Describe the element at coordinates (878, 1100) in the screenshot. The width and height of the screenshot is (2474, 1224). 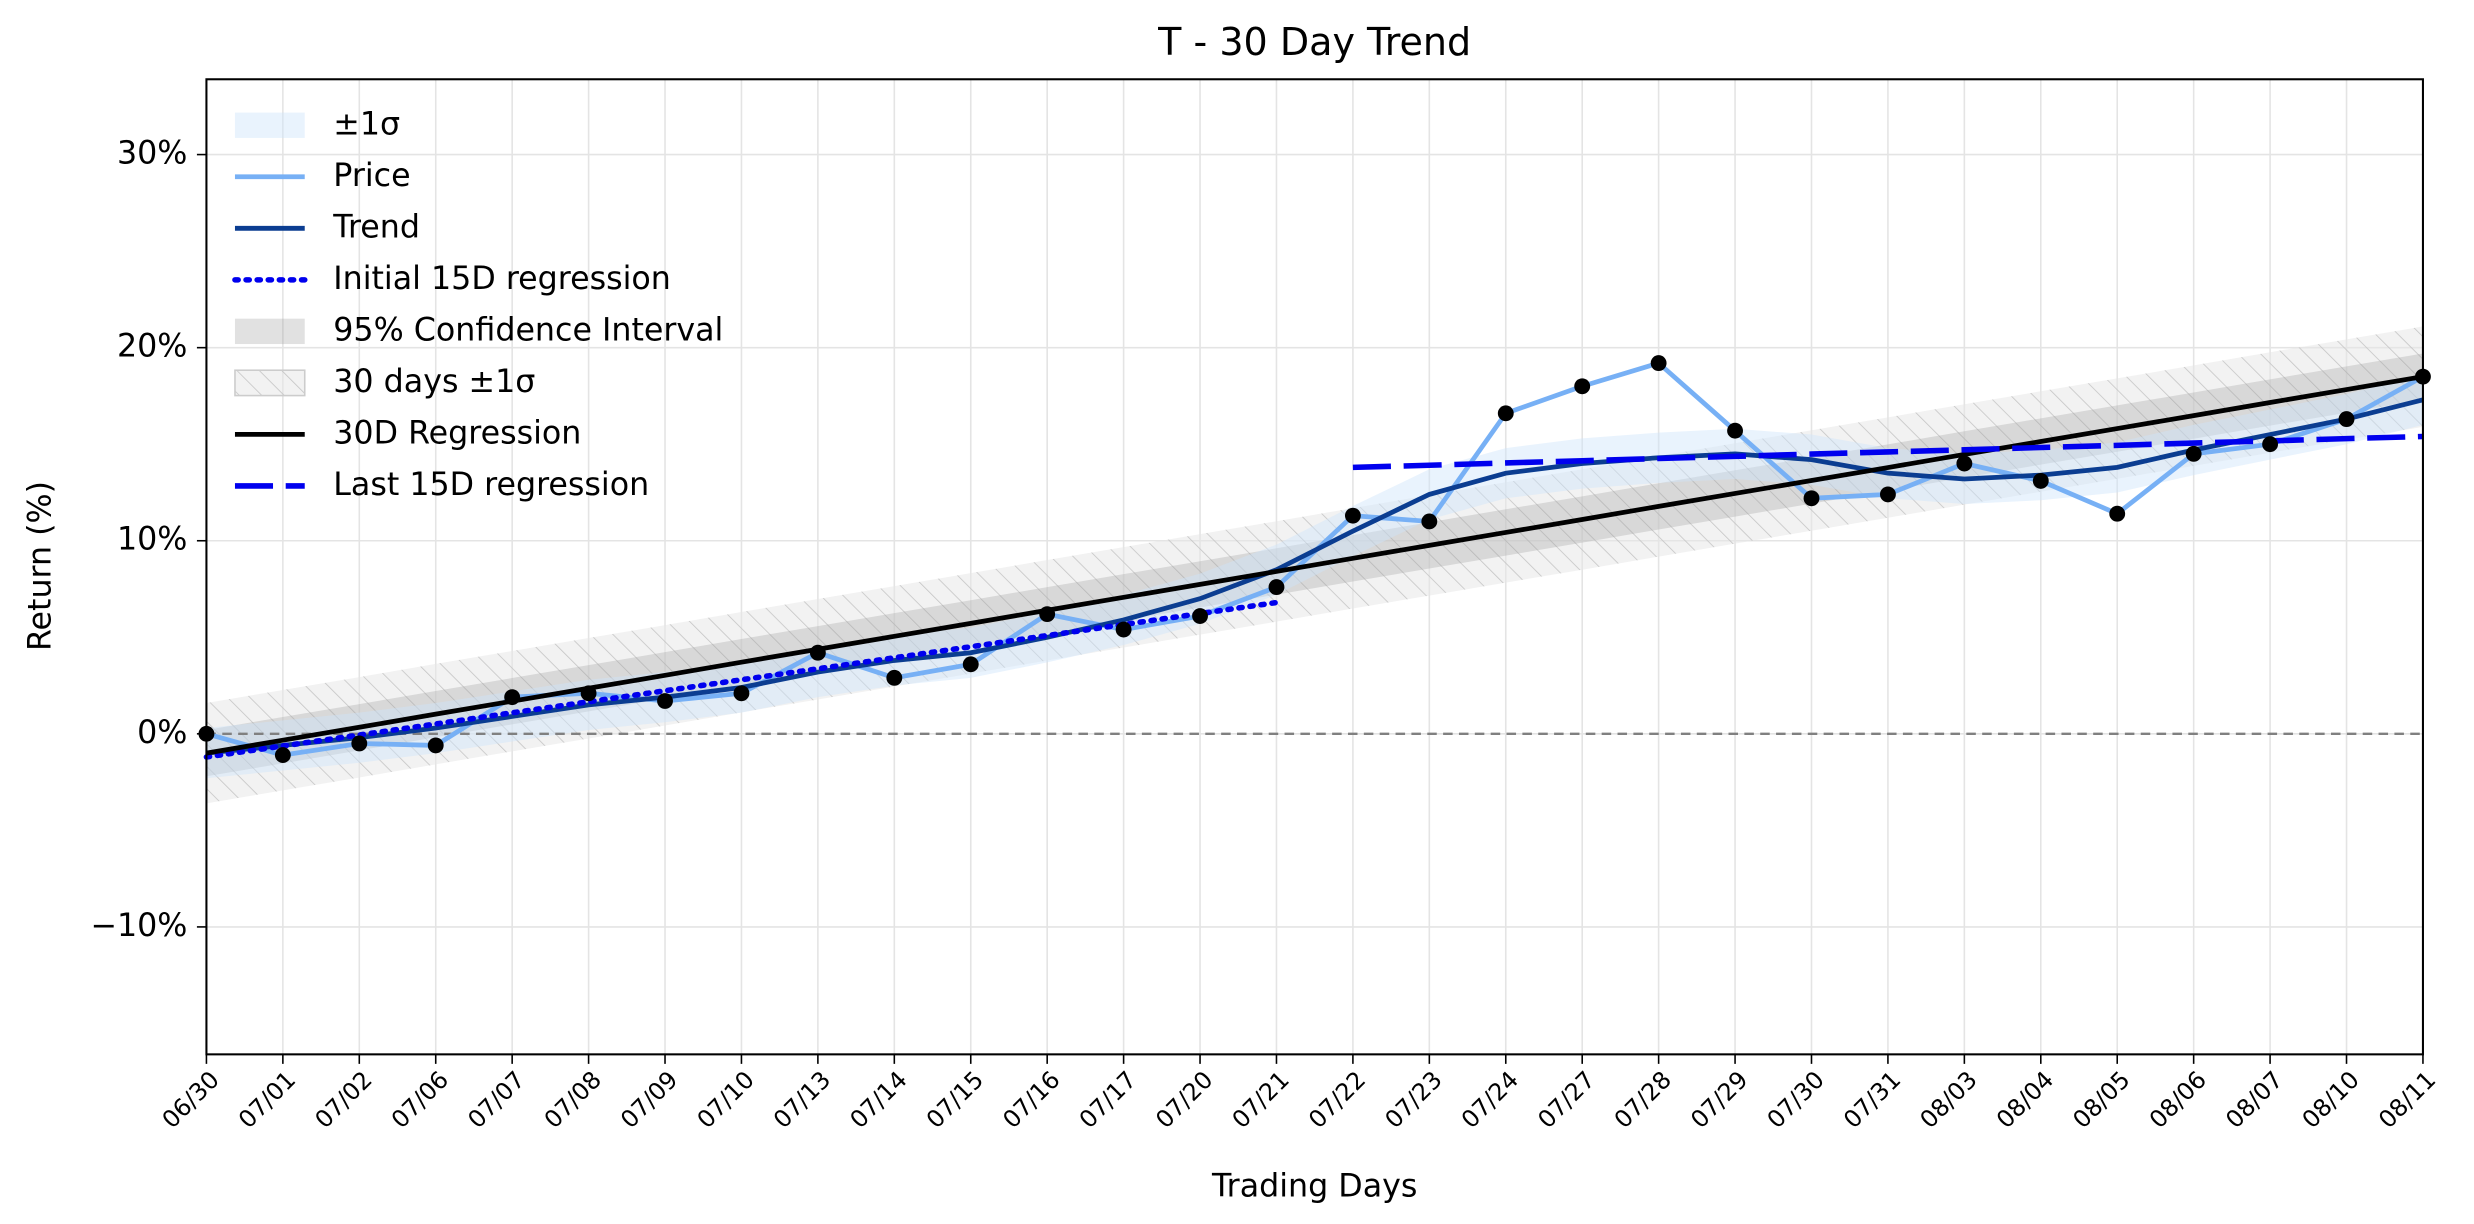
I see `x-tick-label: 07/14` at that location.